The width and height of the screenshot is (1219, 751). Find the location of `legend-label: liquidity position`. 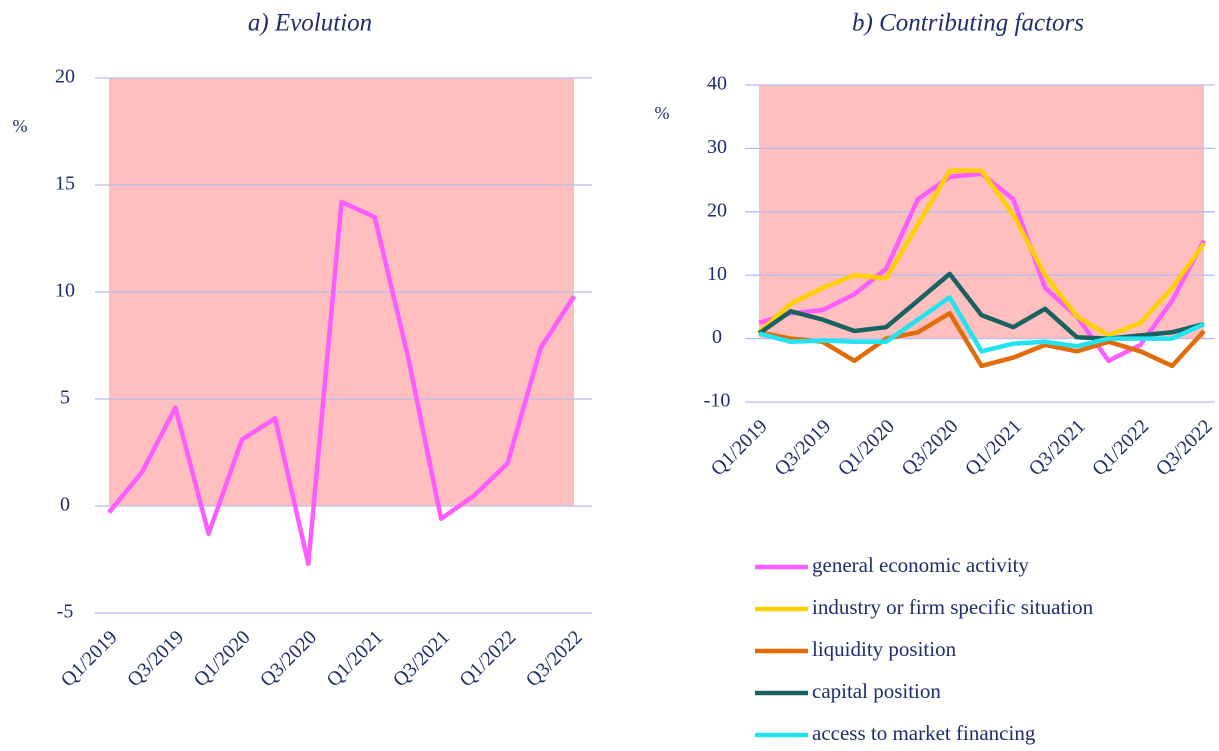

legend-label: liquidity position is located at coordinates (884, 649).